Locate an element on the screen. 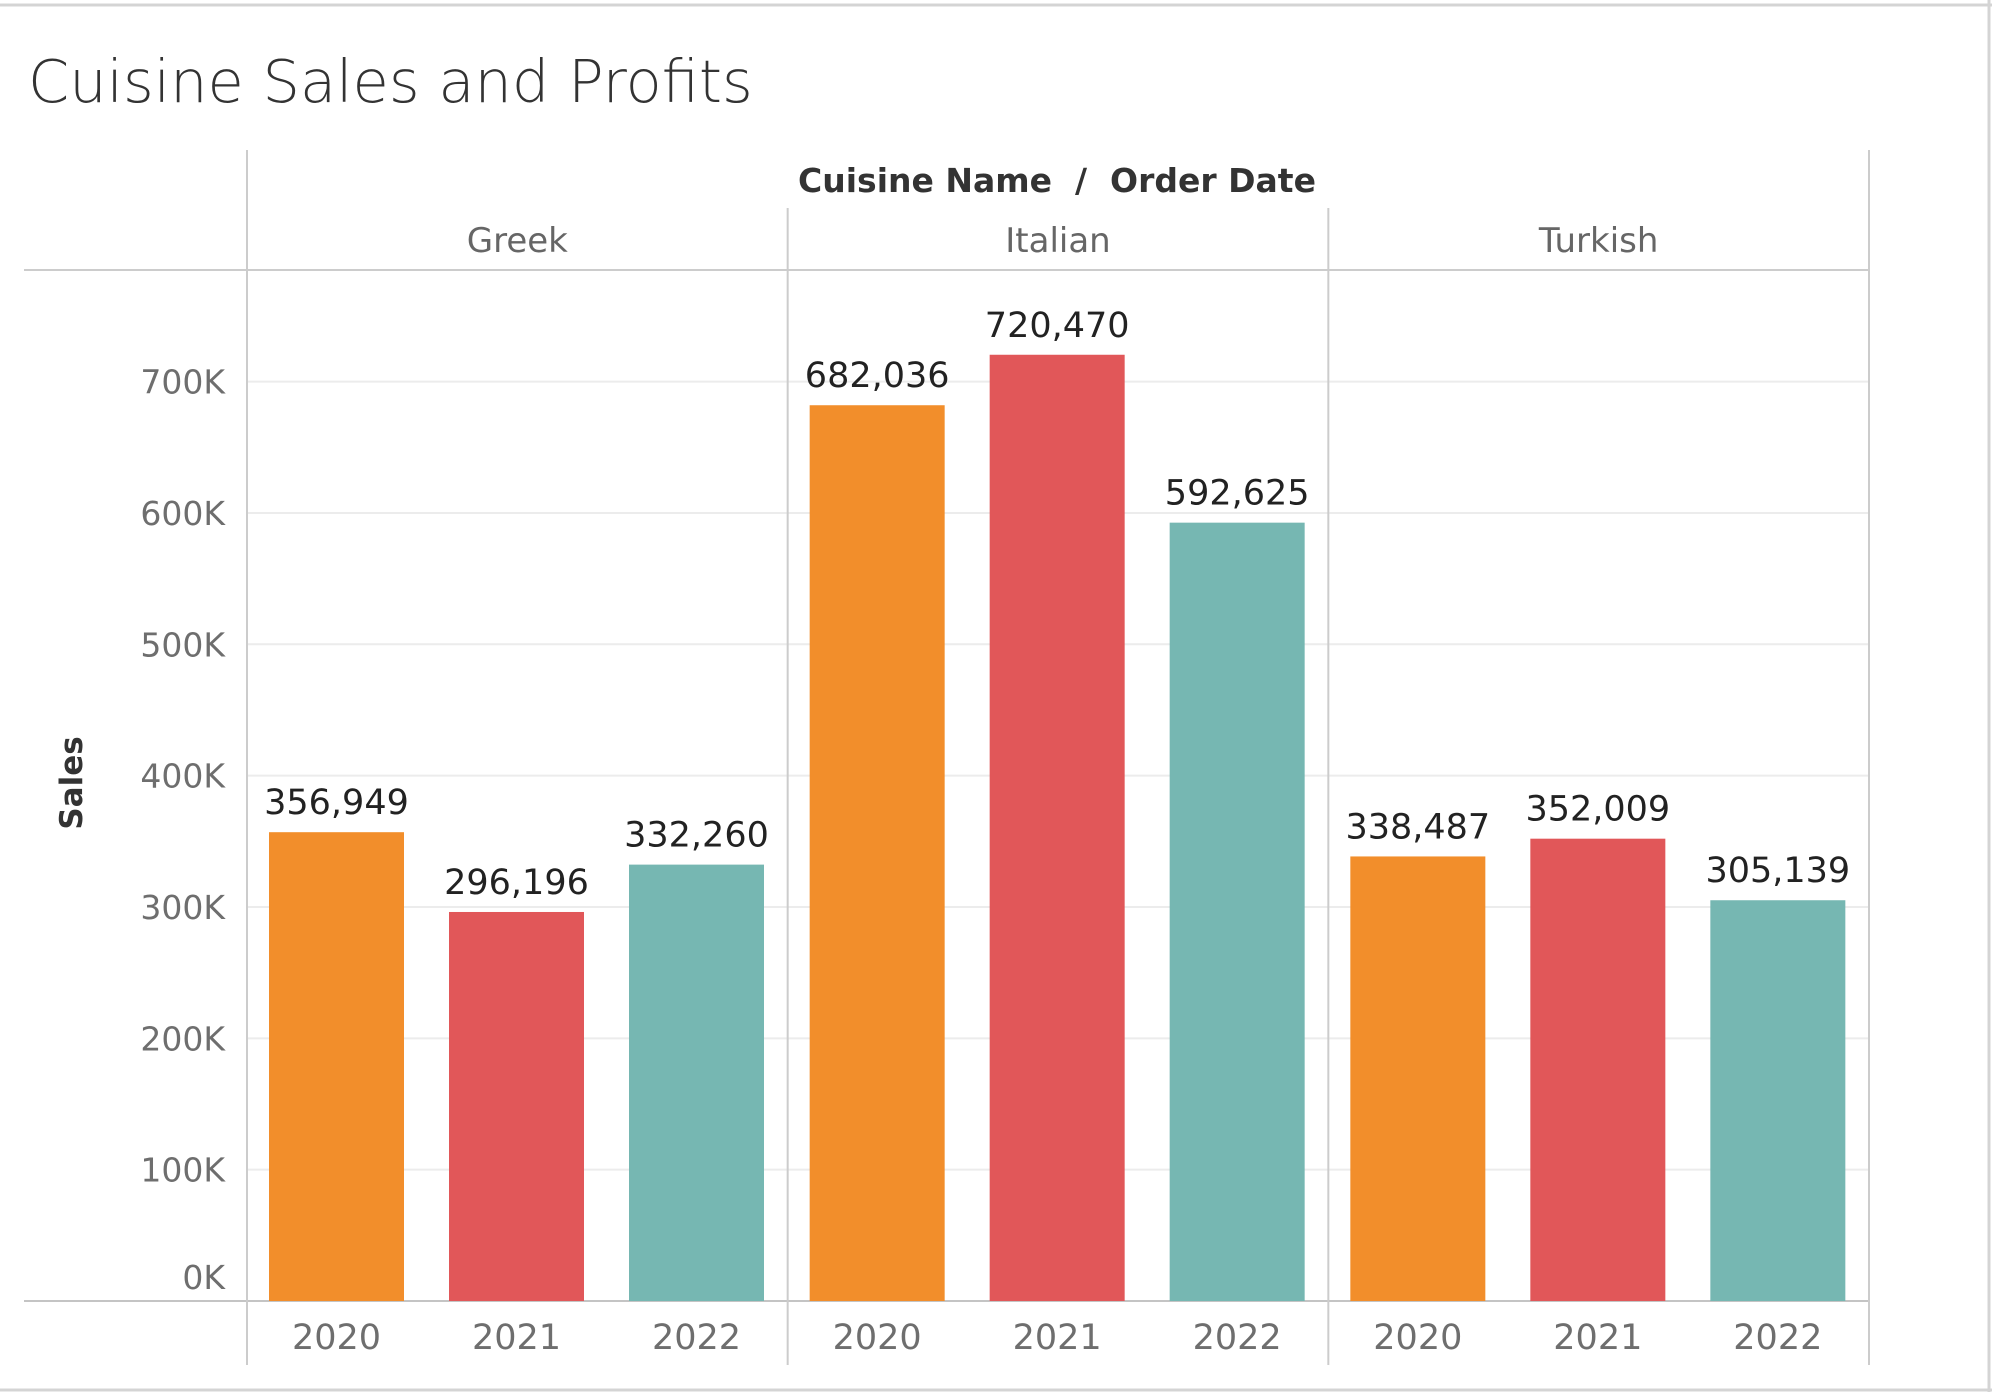 This screenshot has height=1392, width=1992. bar-greek-2021 is located at coordinates (516, 1106).